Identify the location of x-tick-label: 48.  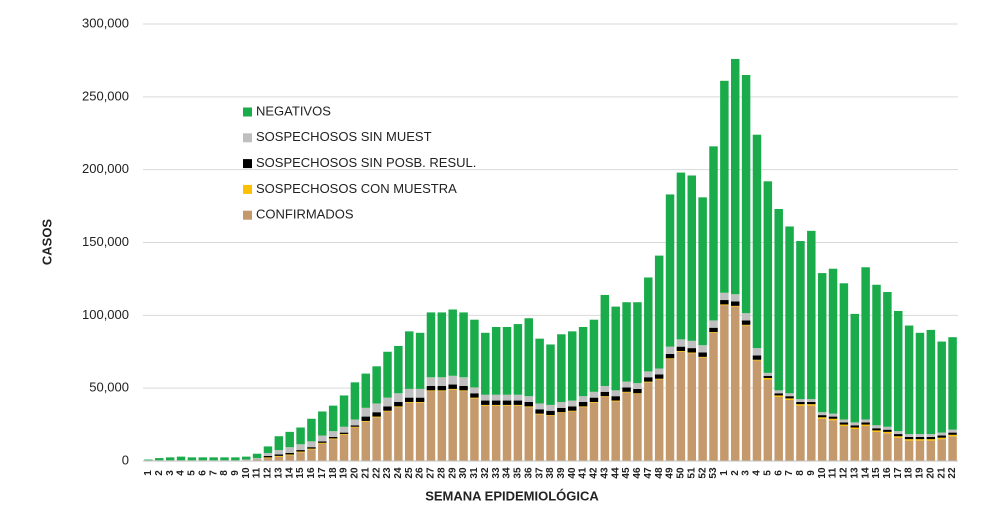
(659, 473).